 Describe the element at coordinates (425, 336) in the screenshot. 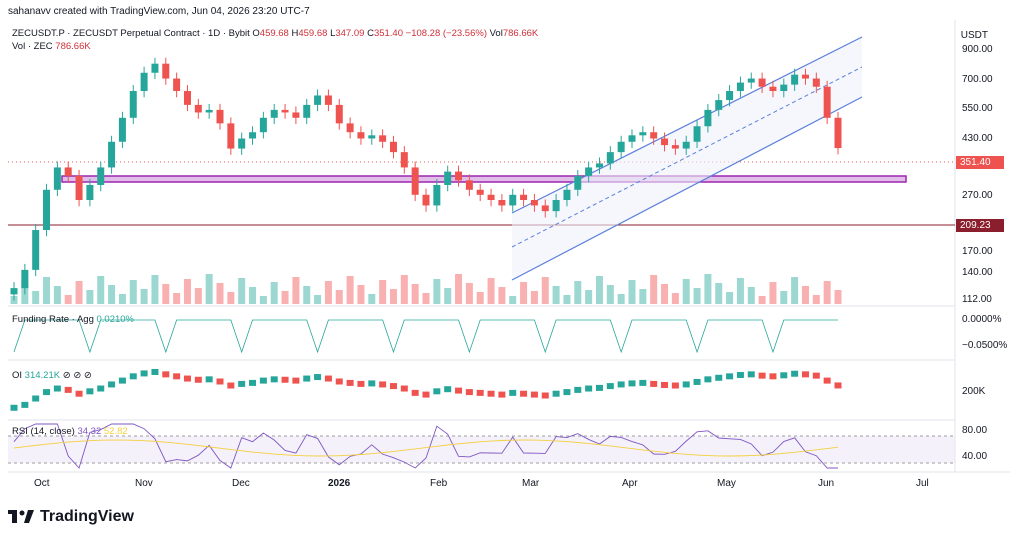

I see `funding-rate-line` at that location.